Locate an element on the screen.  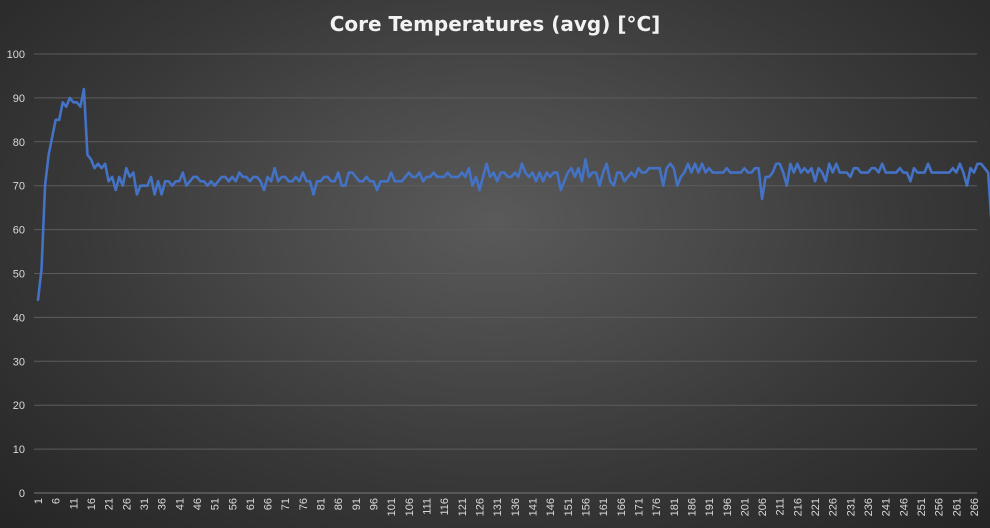
x-tick-label: 106 is located at coordinates (410, 507).